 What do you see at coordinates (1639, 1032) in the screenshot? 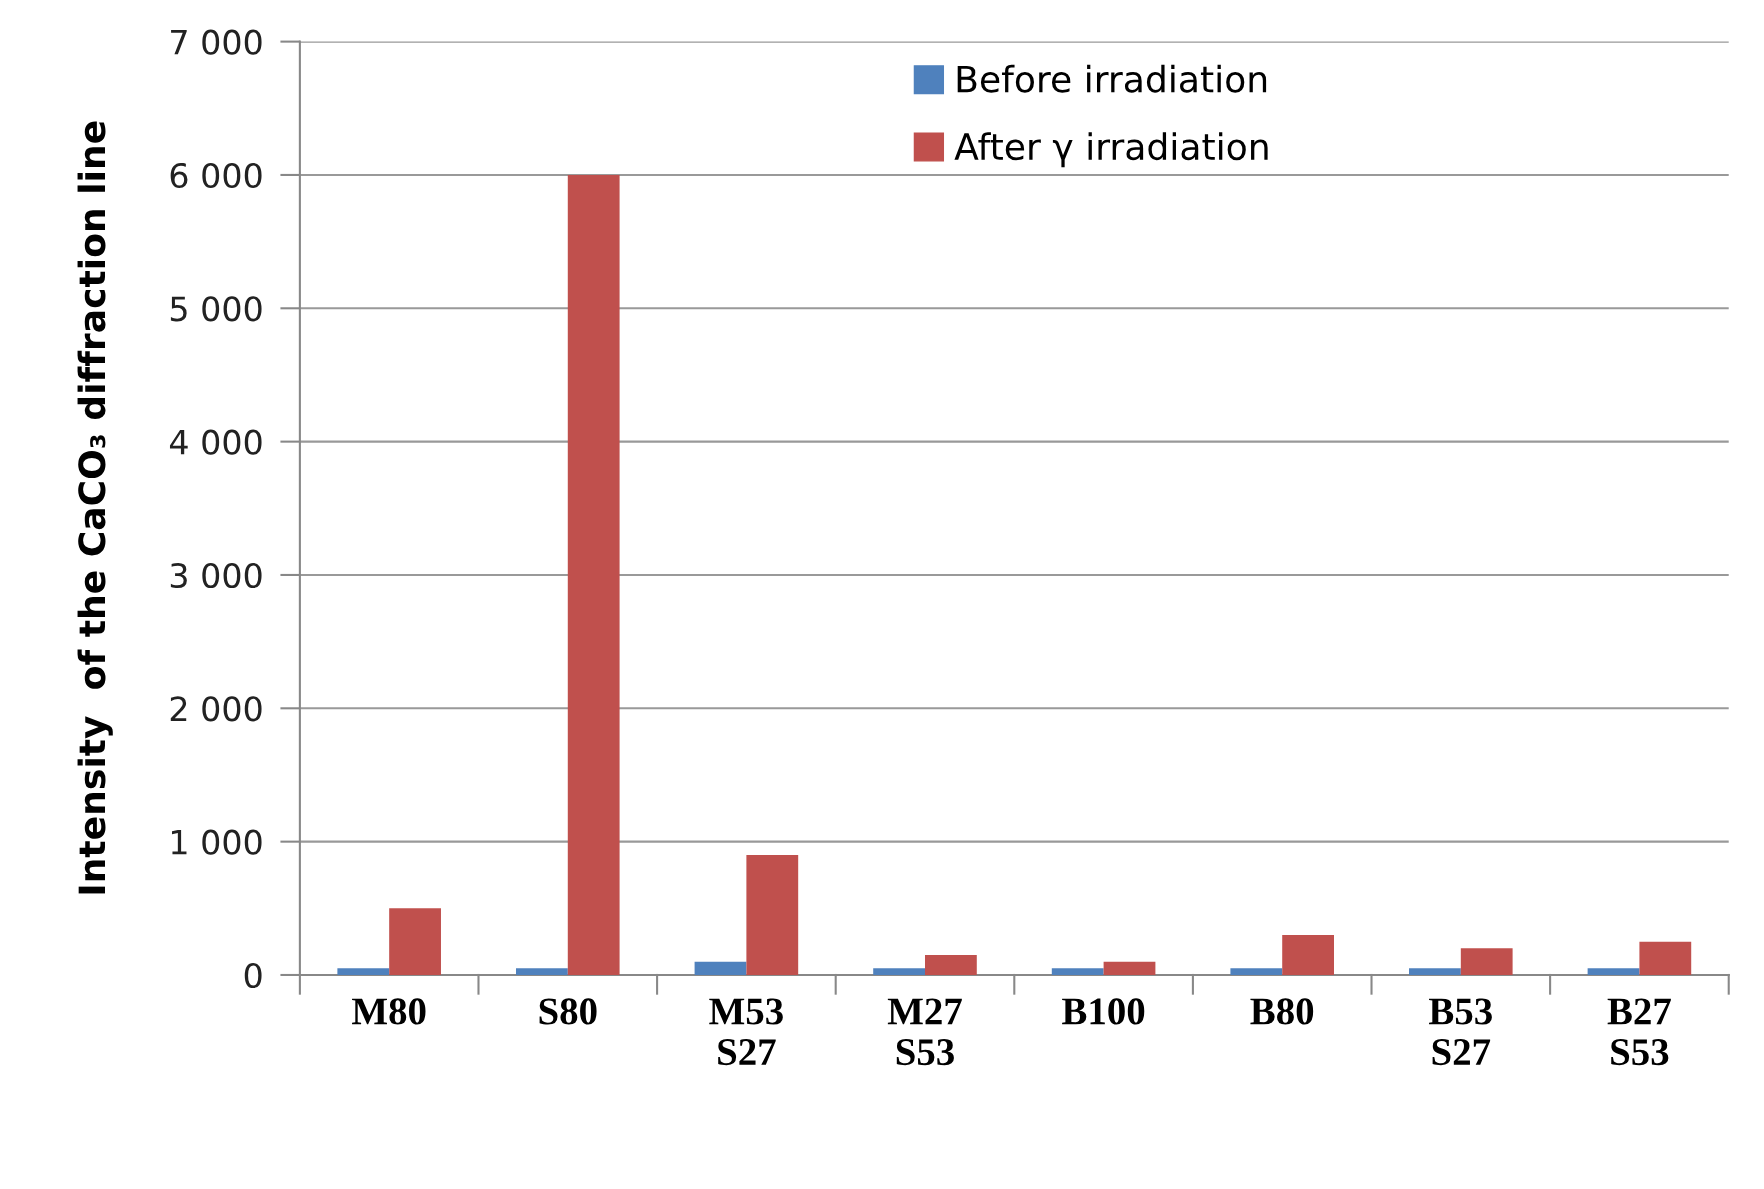
I see `x-tick-label: B27 S53` at bounding box center [1639, 1032].